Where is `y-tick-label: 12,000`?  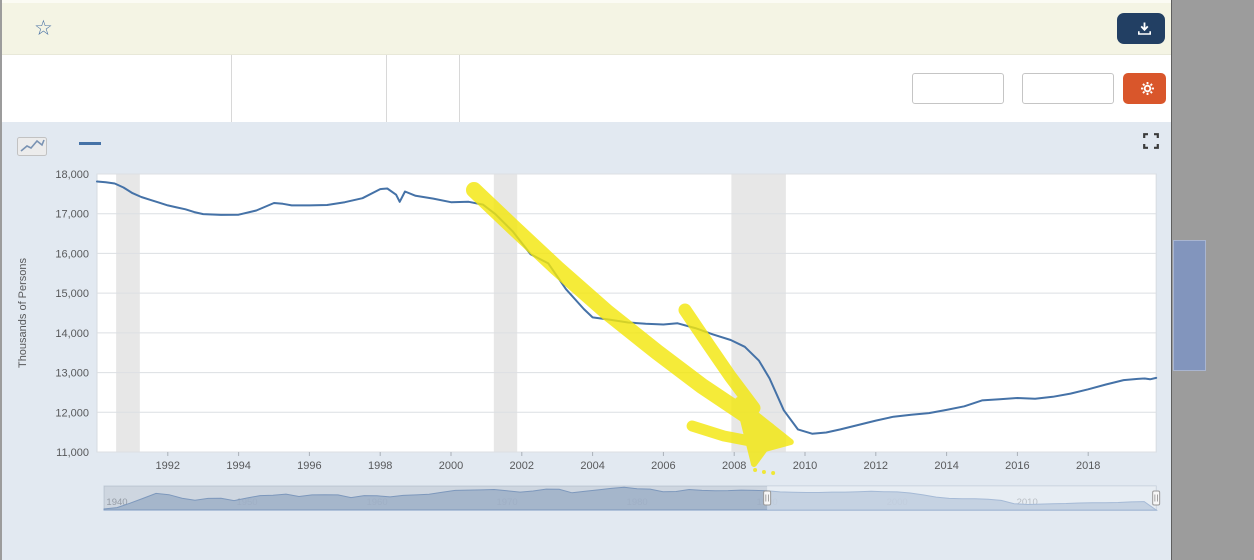 y-tick-label: 12,000 is located at coordinates (72, 413).